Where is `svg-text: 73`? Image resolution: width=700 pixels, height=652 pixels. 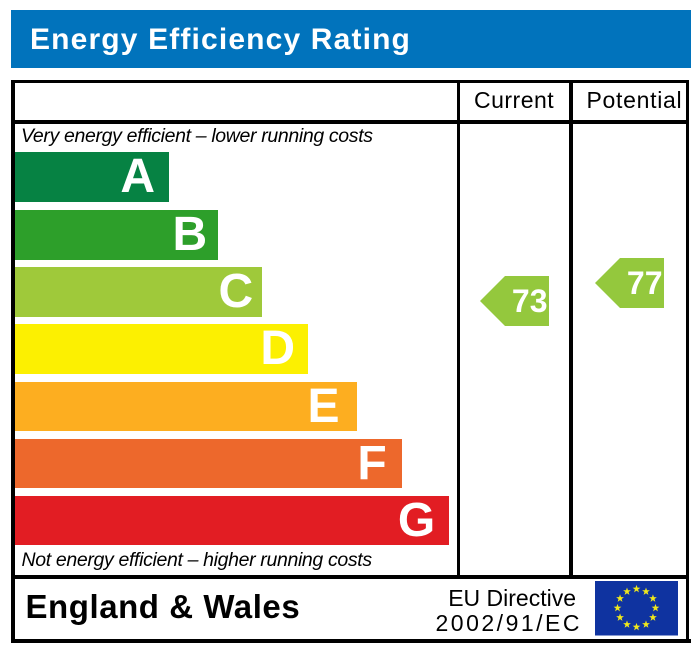 svg-text: 73 is located at coordinates (530, 301).